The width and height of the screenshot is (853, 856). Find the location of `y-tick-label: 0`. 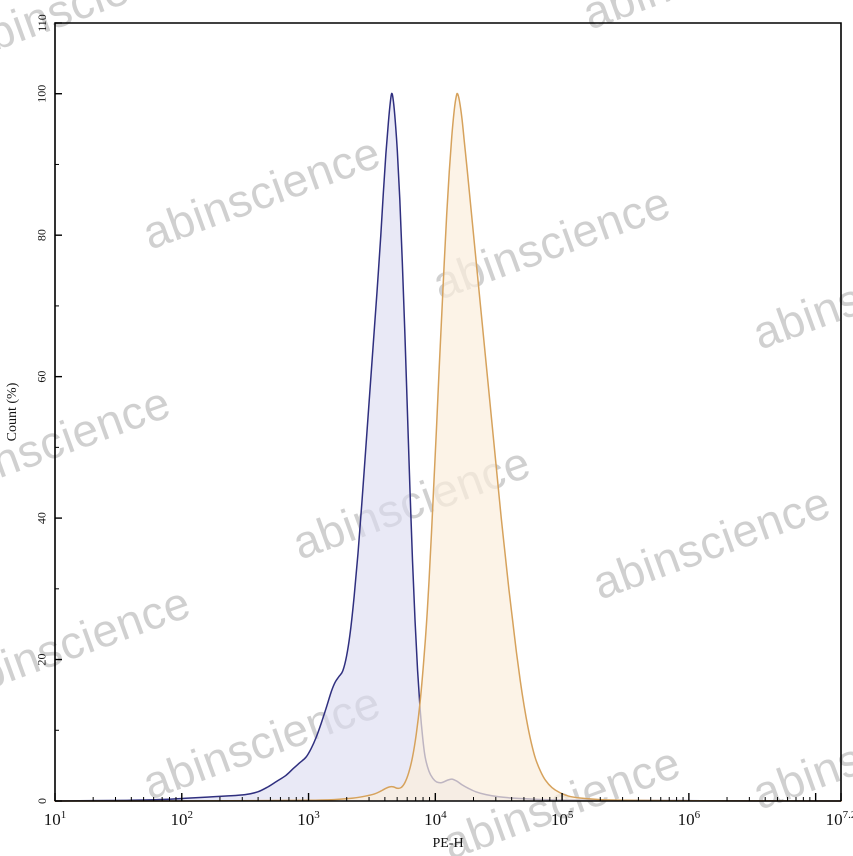

y-tick-label: 0 is located at coordinates (42, 801).